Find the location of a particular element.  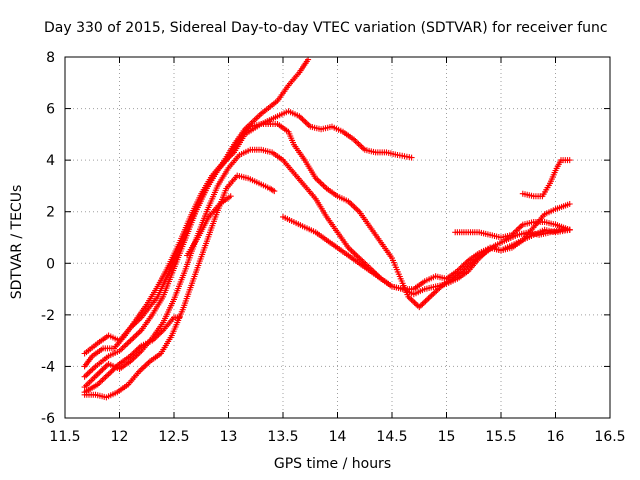

y-tick-label: -2 is located at coordinates (48, 316).